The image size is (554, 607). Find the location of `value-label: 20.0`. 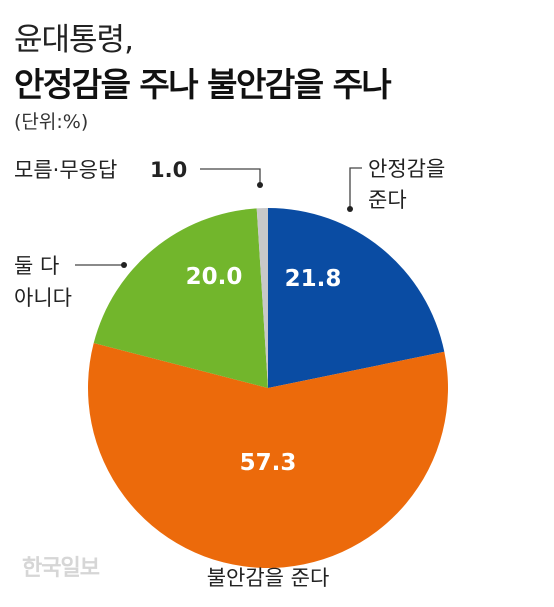

value-label: 20.0 is located at coordinates (214, 277).